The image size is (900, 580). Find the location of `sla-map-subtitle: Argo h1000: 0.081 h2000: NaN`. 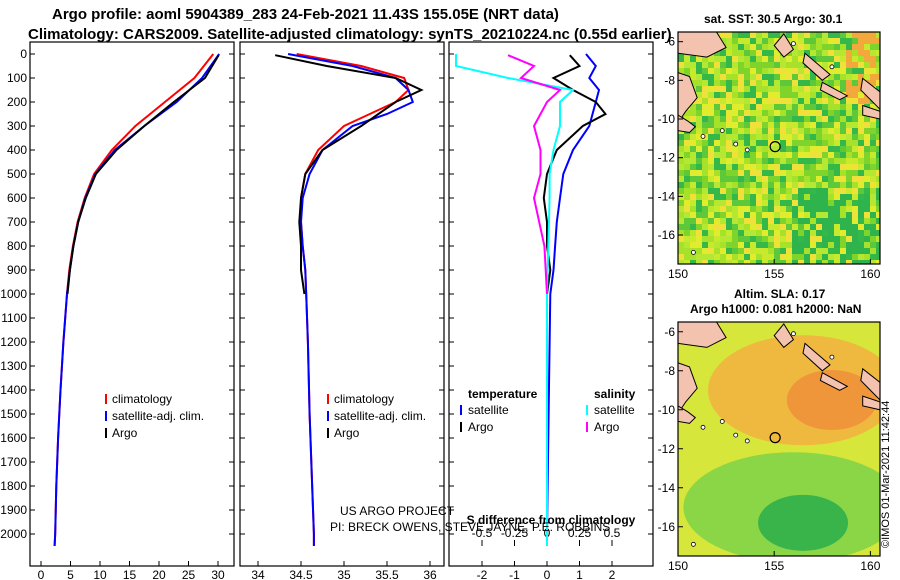

sla-map-subtitle: Argo h1000: 0.081 h2000: NaN is located at coordinates (776, 309).